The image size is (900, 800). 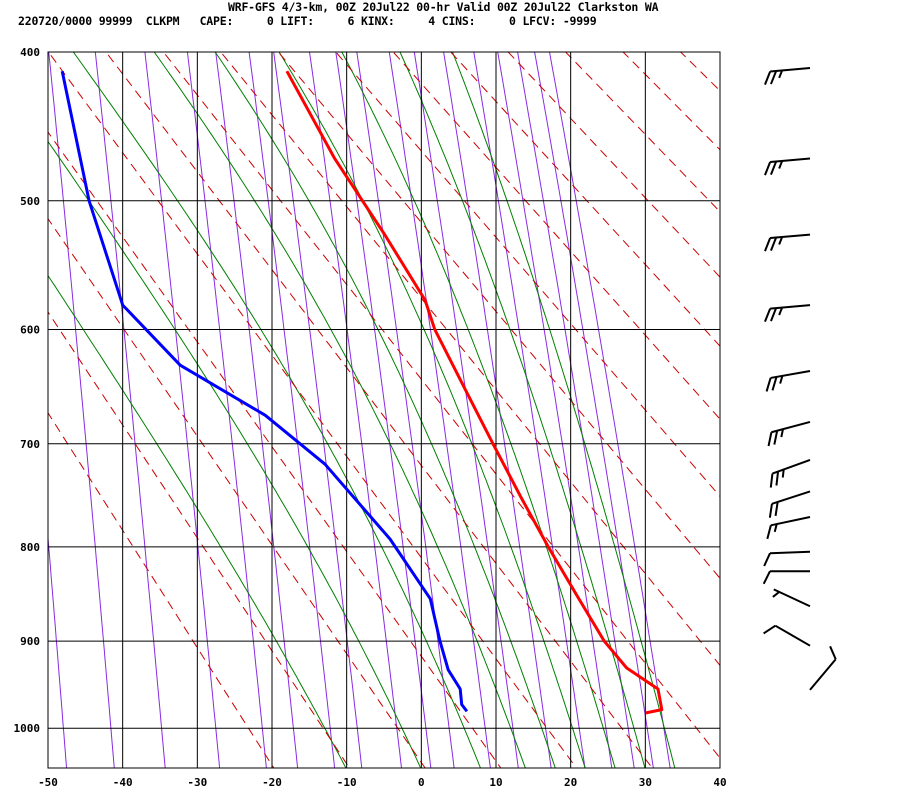 What do you see at coordinates (30, 330) in the screenshot?
I see `y-tick-label: 600` at bounding box center [30, 330].